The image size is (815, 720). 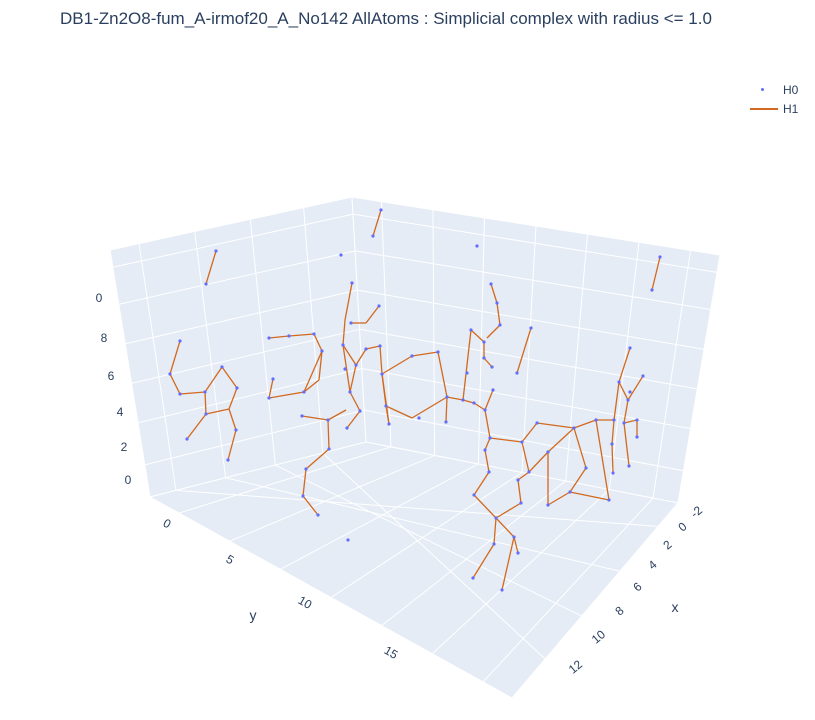 What do you see at coordinates (682, 526) in the screenshot?
I see `x-tick-label: 0` at bounding box center [682, 526].